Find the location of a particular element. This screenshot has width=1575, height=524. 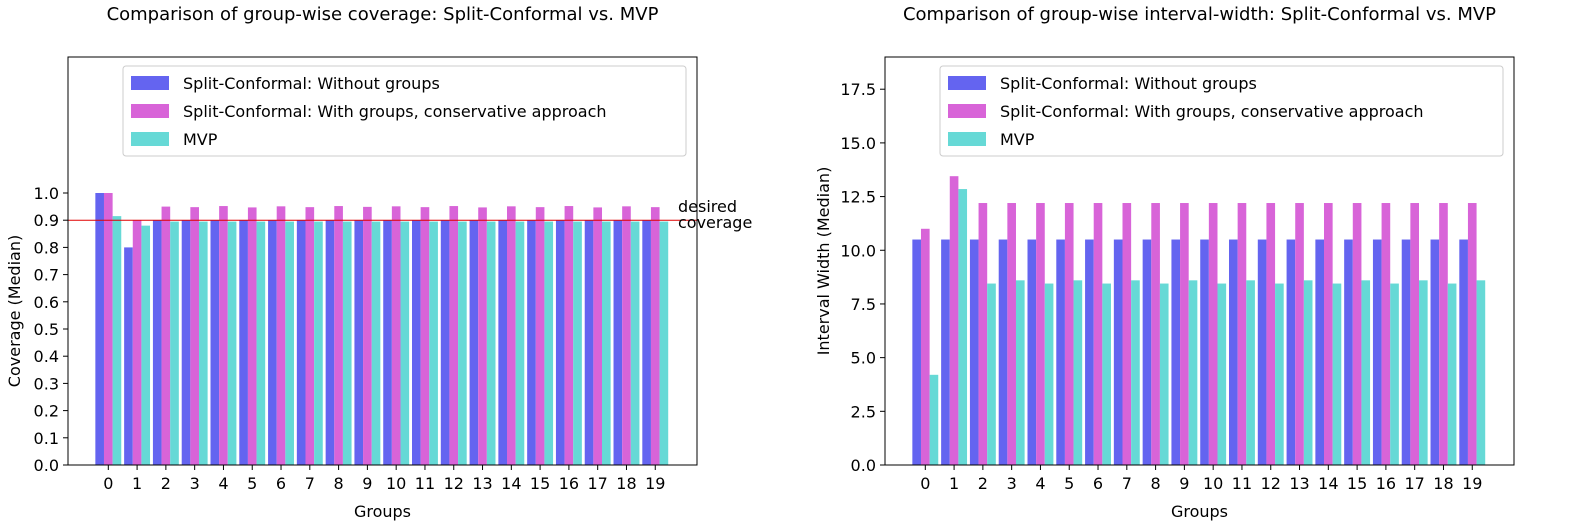

y-tick-label: 0.2 is located at coordinates (46, 411).